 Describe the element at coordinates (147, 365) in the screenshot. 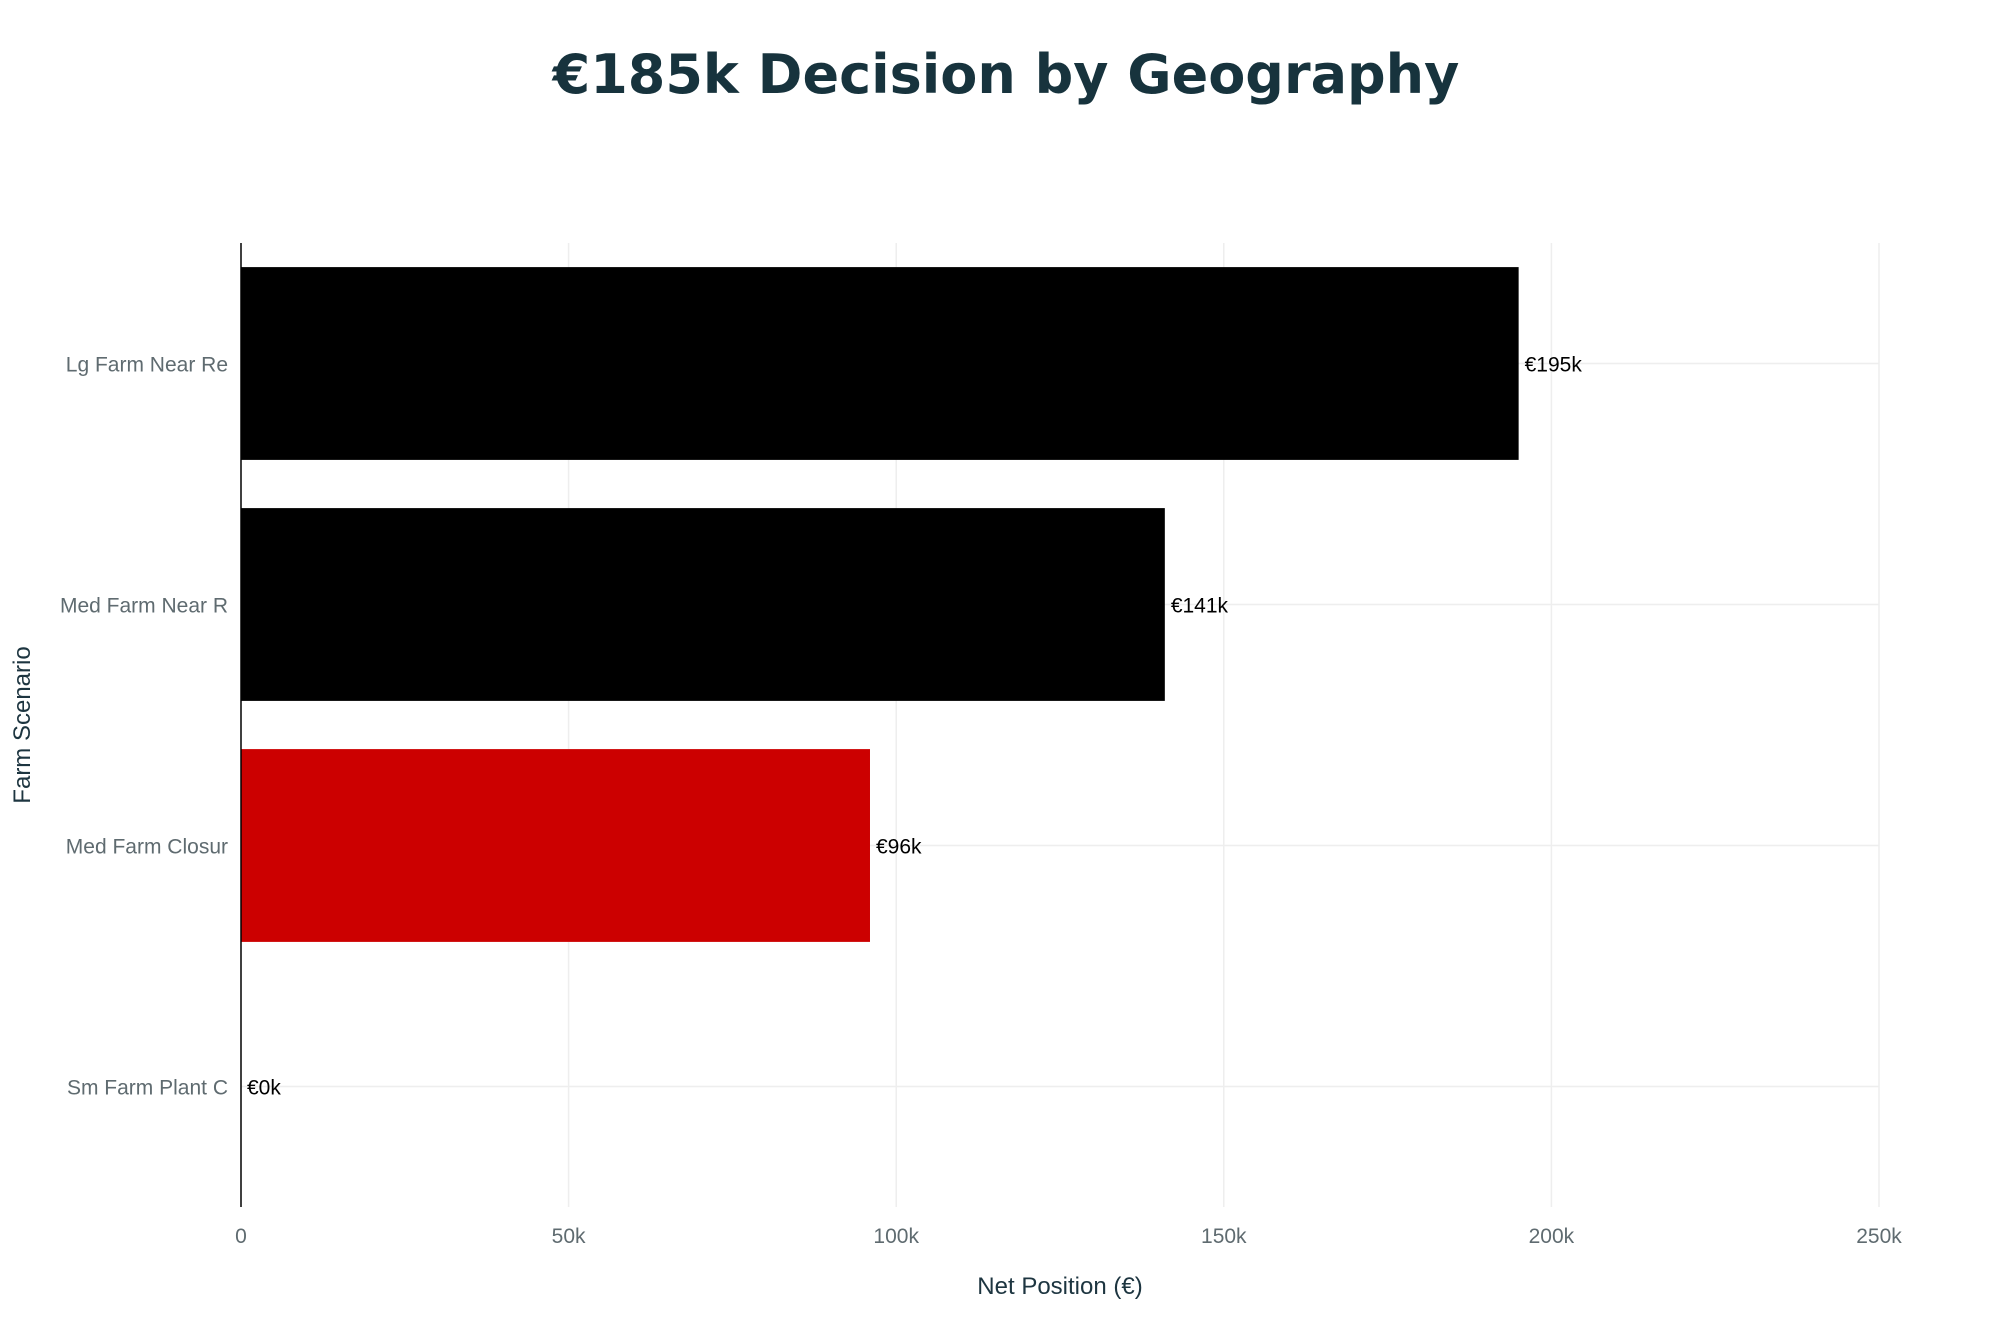

I see `y-category-label: Lg Farm Near Re` at that location.